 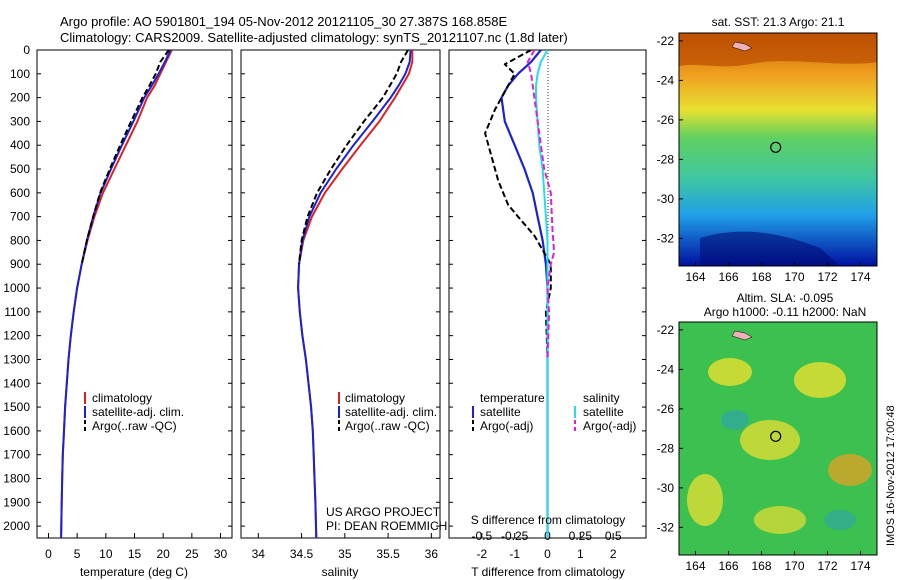 I want to click on profile-line-salinity-argo-adj-, so click(x=541, y=205).